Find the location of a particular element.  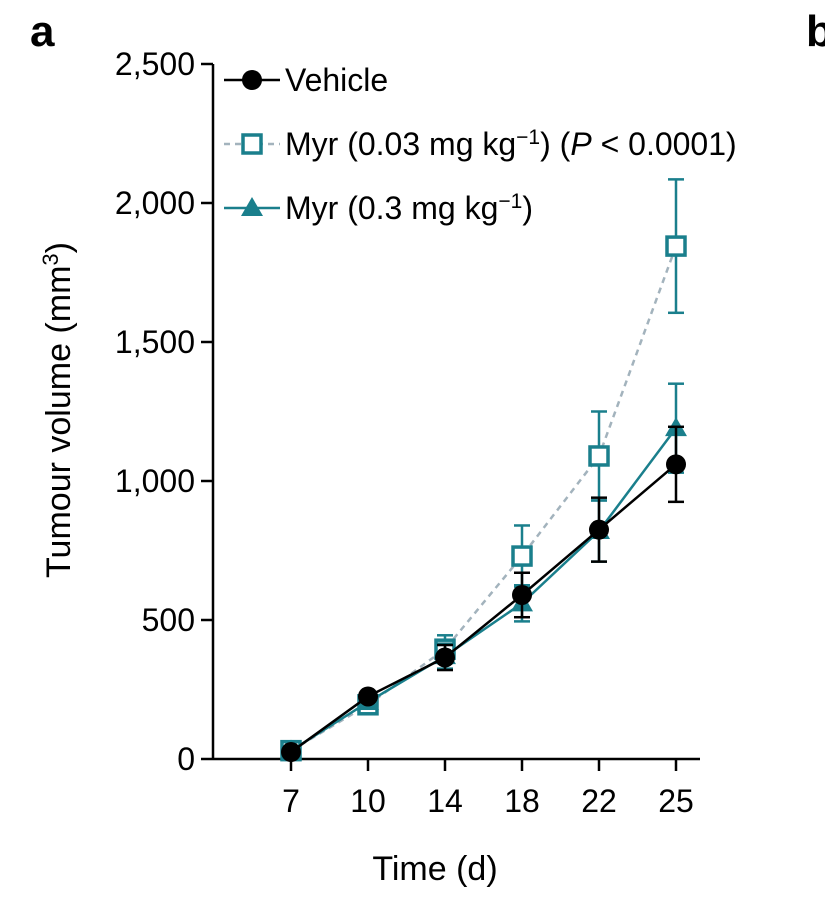

x-tick-label: 22 is located at coordinates (599, 801).